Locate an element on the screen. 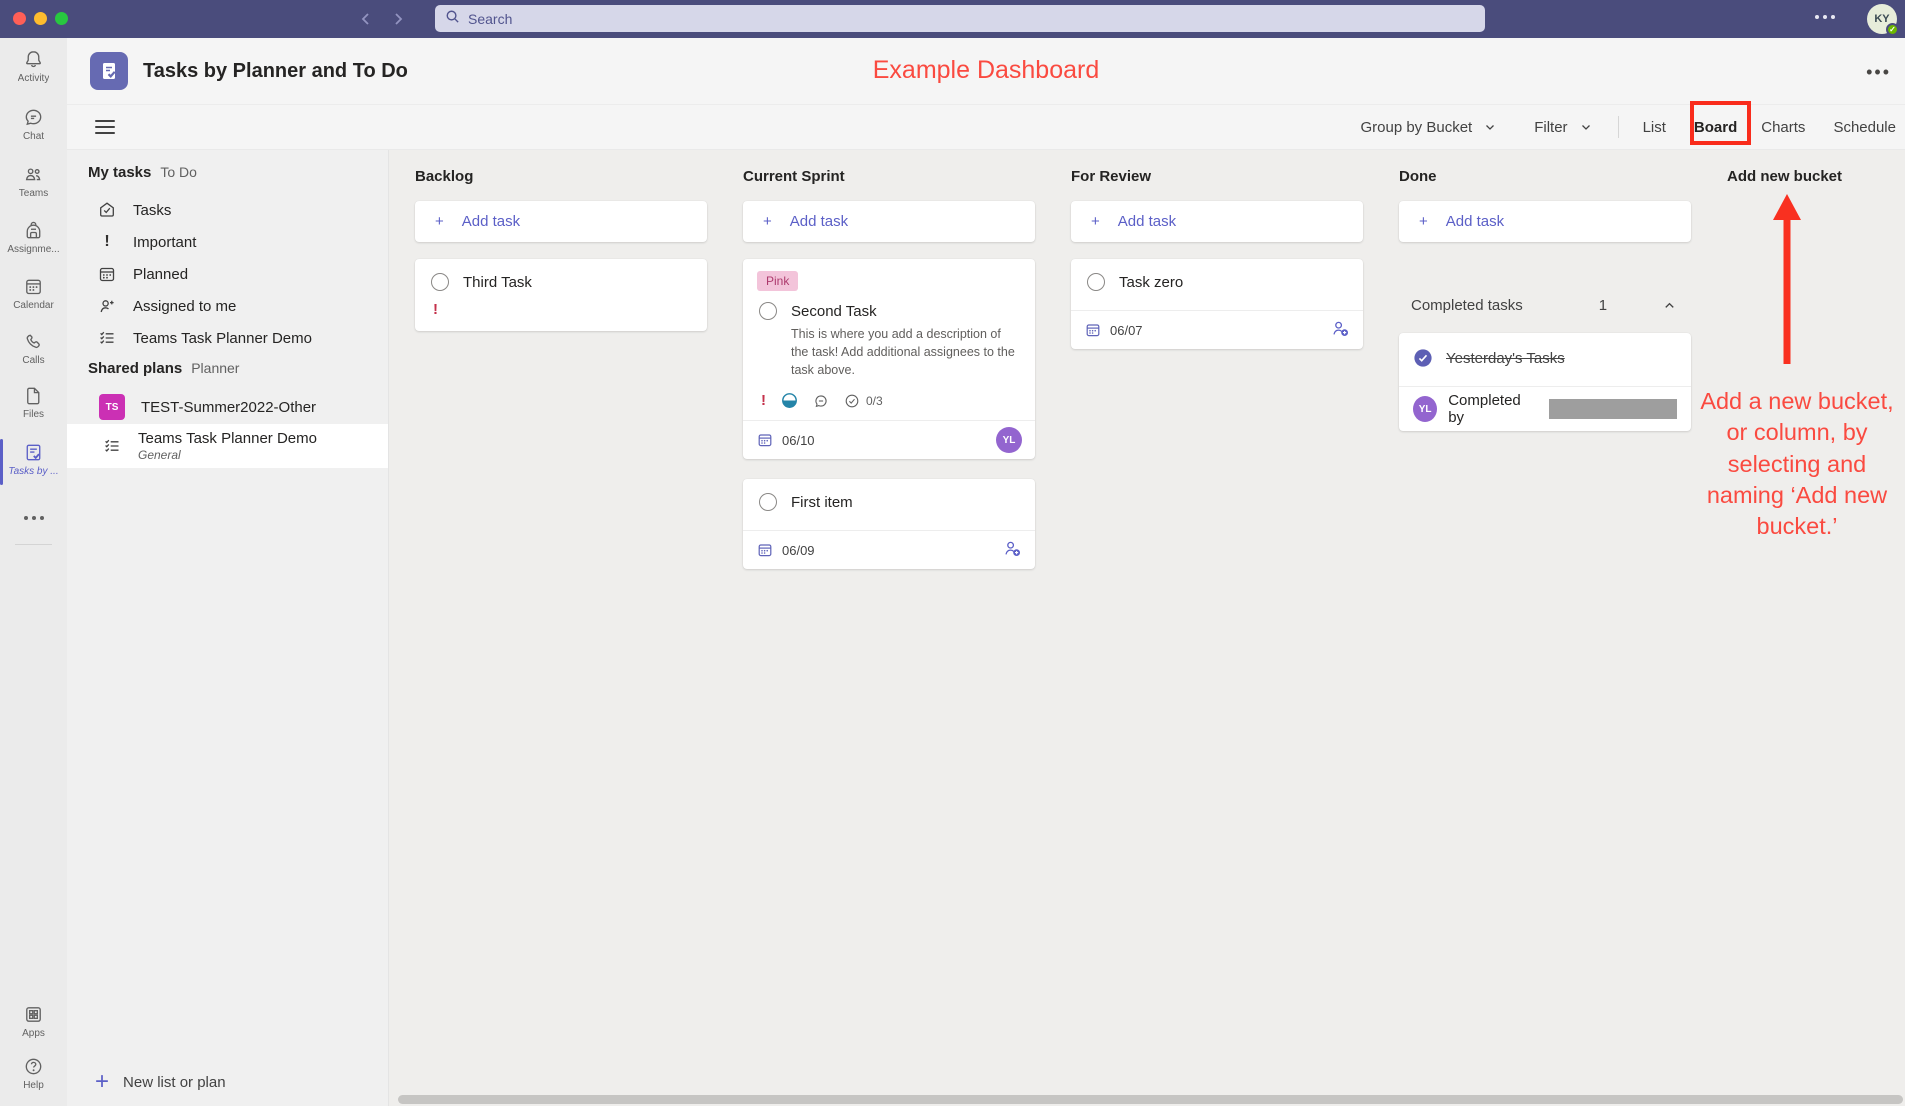  toolbar-separator is located at coordinates (1618, 127).